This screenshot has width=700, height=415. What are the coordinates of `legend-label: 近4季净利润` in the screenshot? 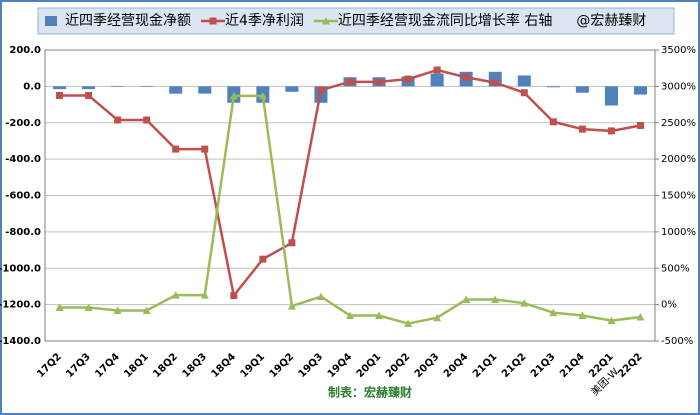 It's located at (264, 21).